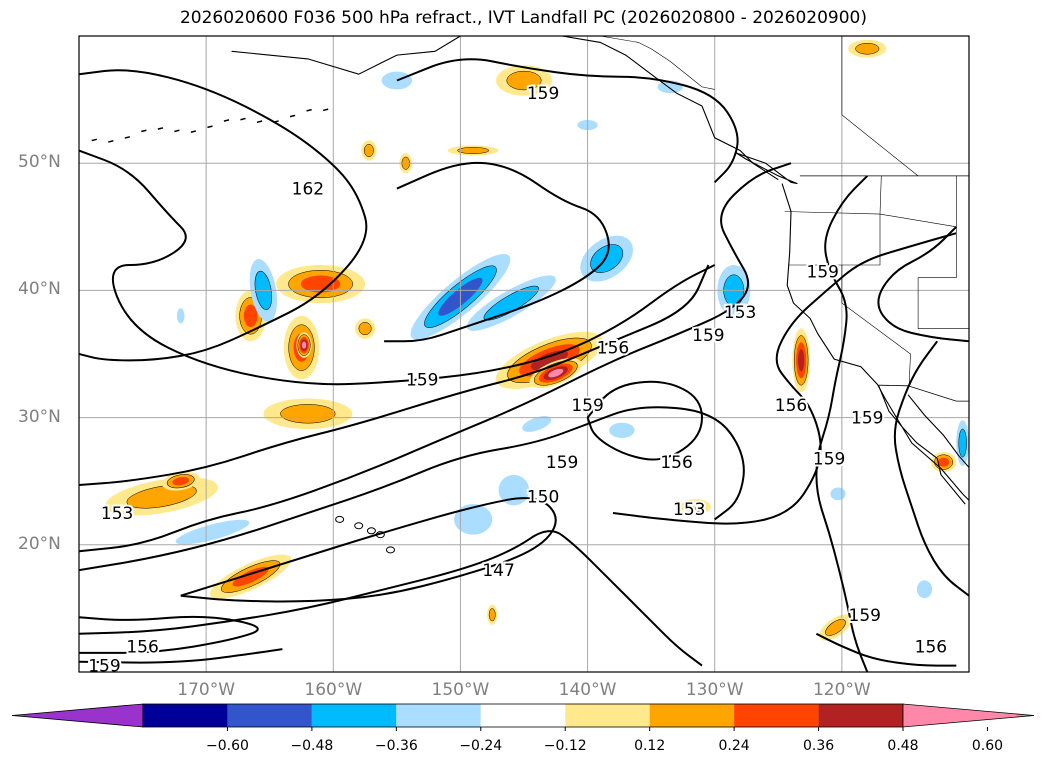 This screenshot has height=765, width=1047. What do you see at coordinates (842, 423) in the screenshot?
I see `contour-159-east` at bounding box center [842, 423].